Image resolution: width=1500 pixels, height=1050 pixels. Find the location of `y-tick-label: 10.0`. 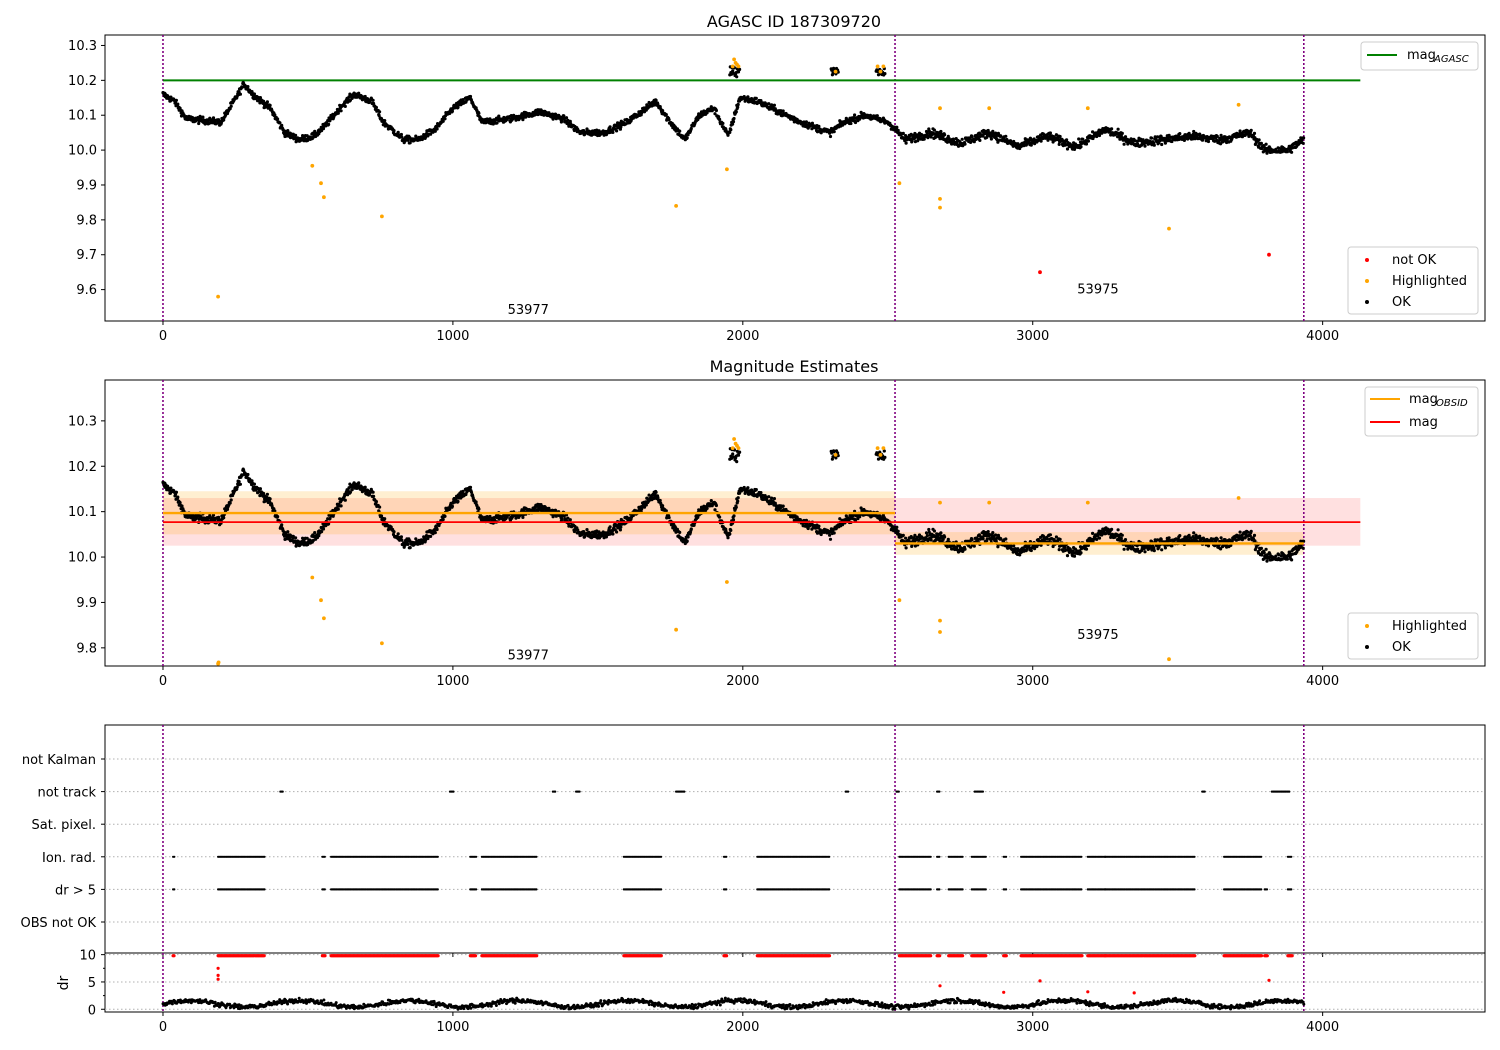

y-tick-label: 10.0 is located at coordinates (82, 151).